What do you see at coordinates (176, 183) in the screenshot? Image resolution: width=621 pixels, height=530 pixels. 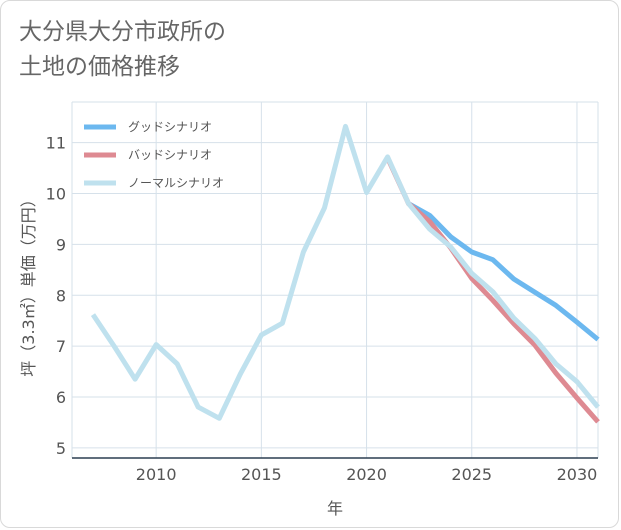 I see `series-normal-legend-label: ノーマルシナリオ` at bounding box center [176, 183].